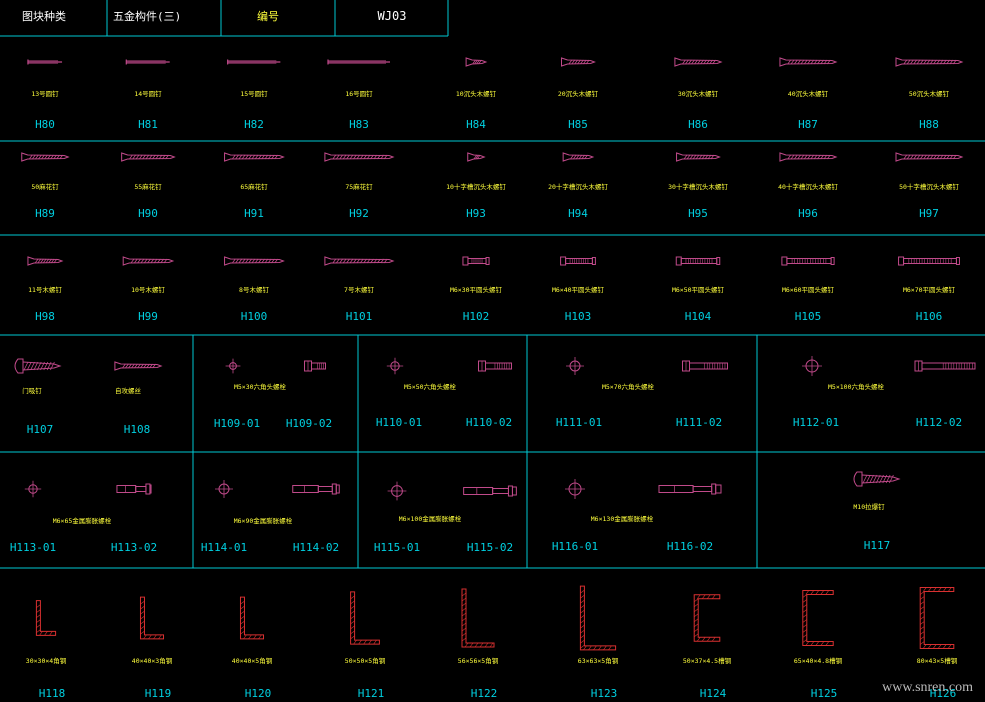 Image resolution: width=985 pixels, height=702 pixels. I want to click on block-caption: 30十字槽沉头木螺钉, so click(698, 186).